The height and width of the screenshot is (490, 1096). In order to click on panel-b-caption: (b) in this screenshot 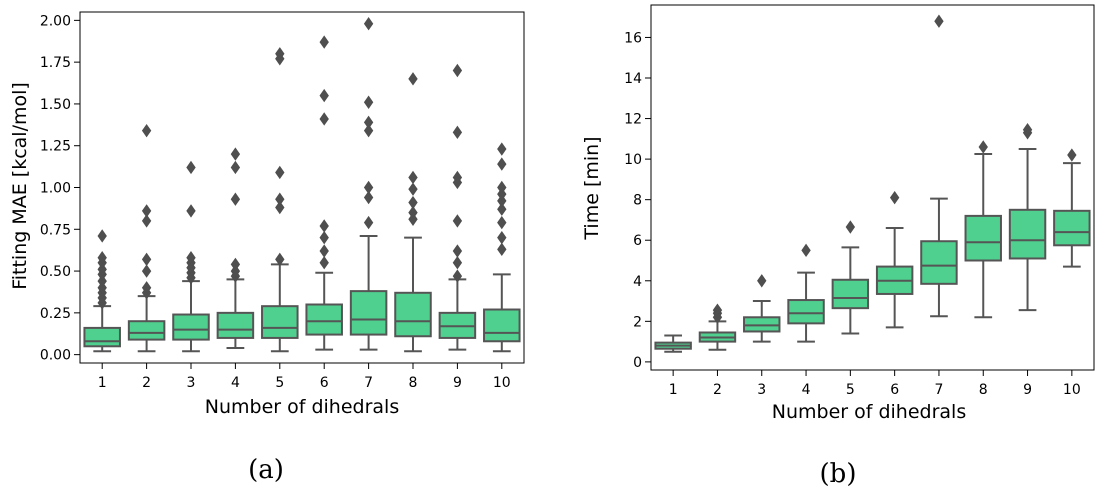, I will do `click(838, 474)`.